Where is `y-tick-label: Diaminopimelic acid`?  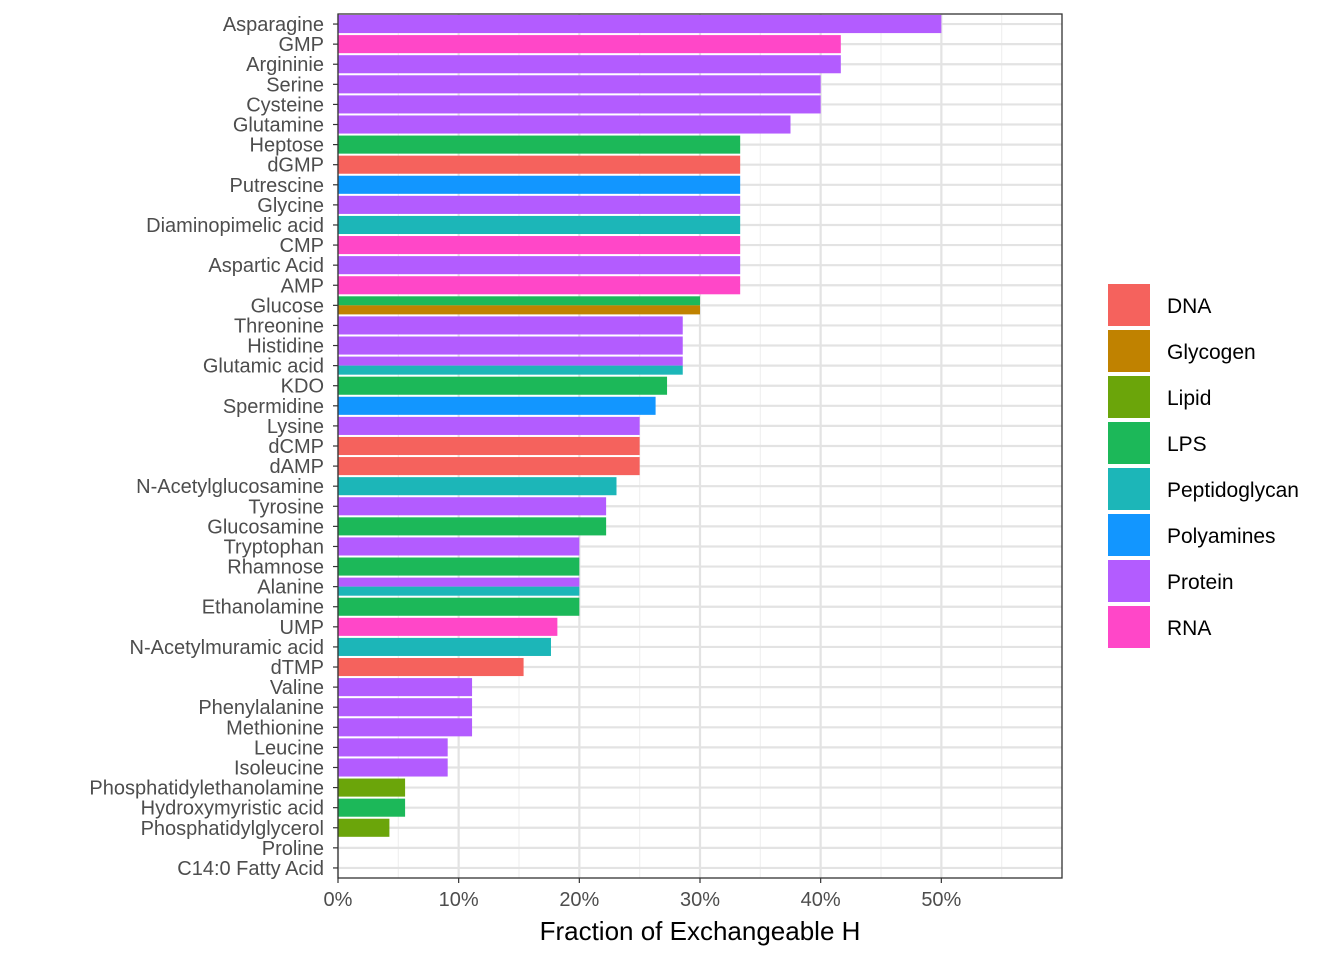
y-tick-label: Diaminopimelic acid is located at coordinates (235, 226).